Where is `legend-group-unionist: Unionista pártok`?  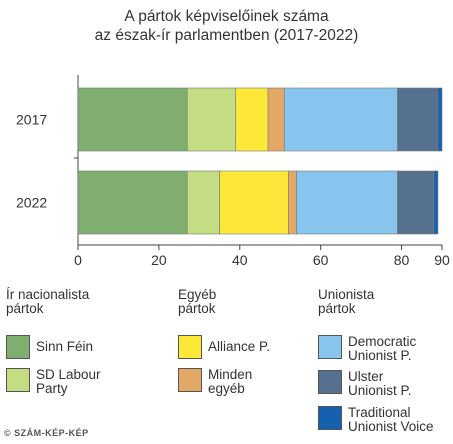 legend-group-unionist: Unionista pártok is located at coordinates (346, 302).